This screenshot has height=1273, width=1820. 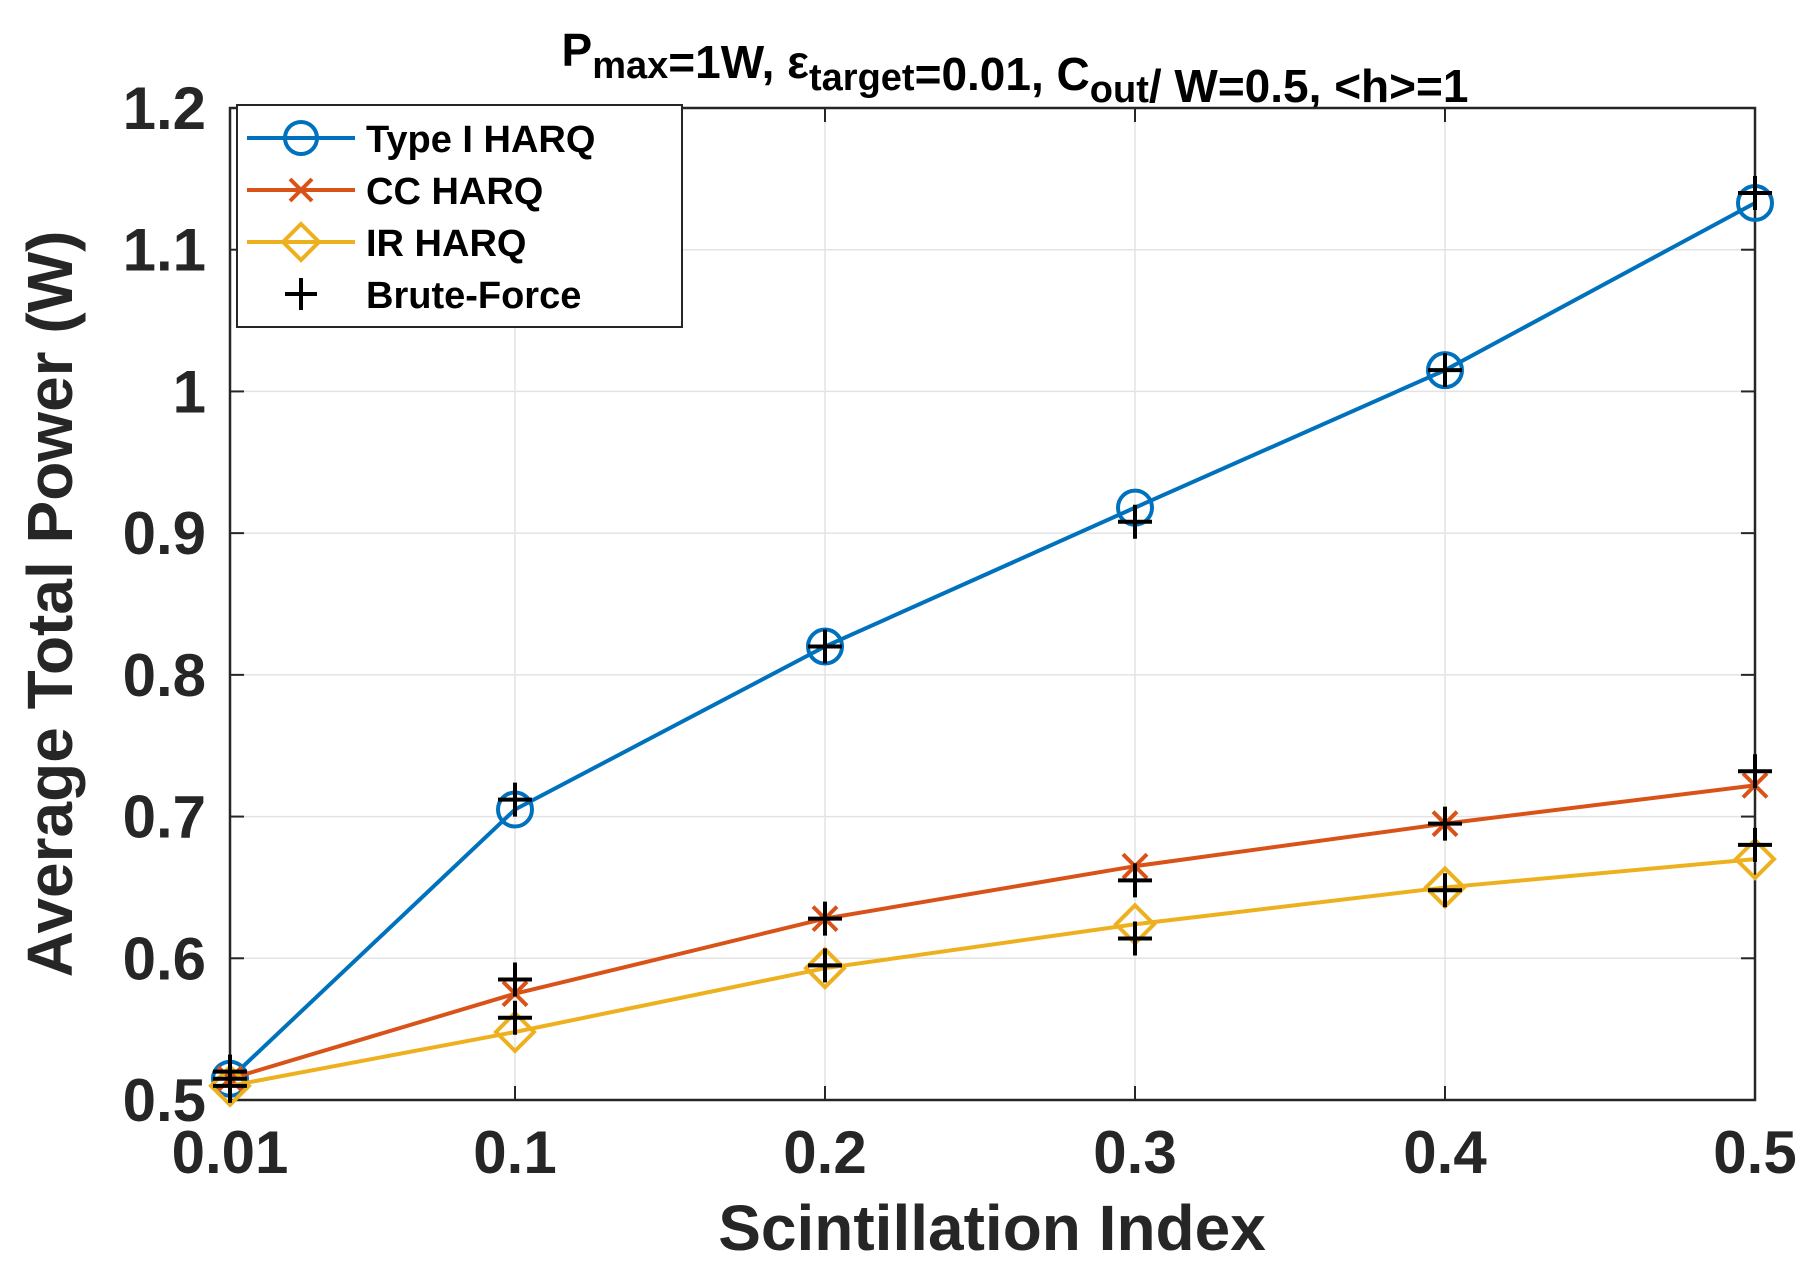 I want to click on legend-label: Brute-Force, so click(x=473, y=296).